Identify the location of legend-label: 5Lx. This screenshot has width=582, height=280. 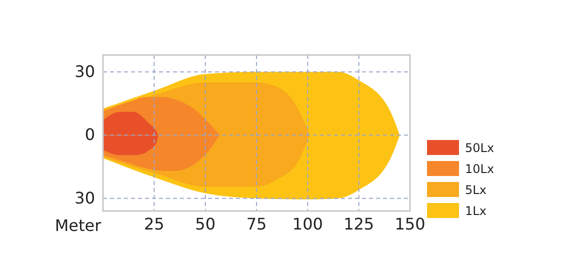
(475, 190).